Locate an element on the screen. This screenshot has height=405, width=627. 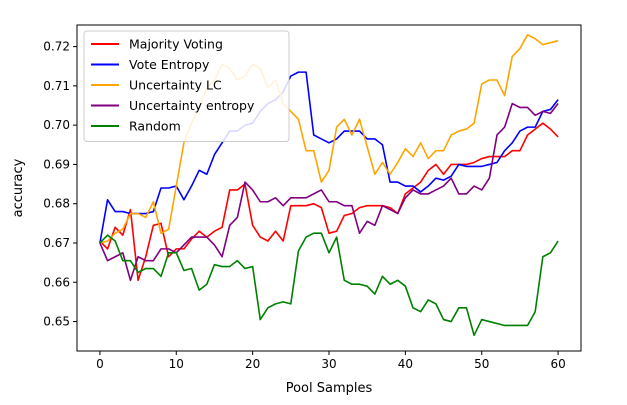
y-tick-label: 0.72 is located at coordinates (56, 47).